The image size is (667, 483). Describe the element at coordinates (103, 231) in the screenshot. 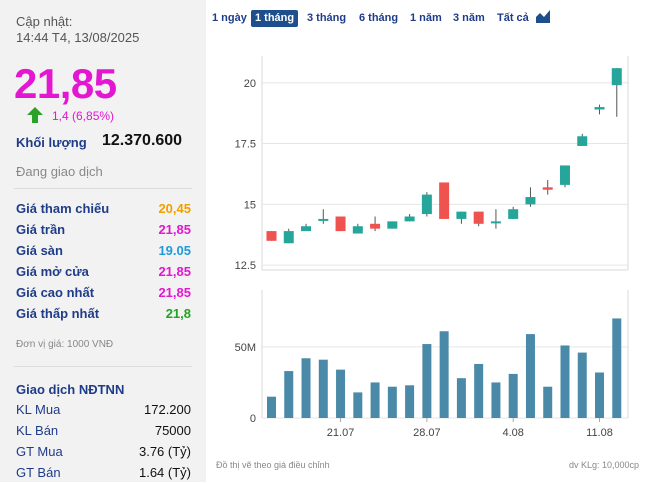

I see `price-row: Giá trần 21,85` at that location.